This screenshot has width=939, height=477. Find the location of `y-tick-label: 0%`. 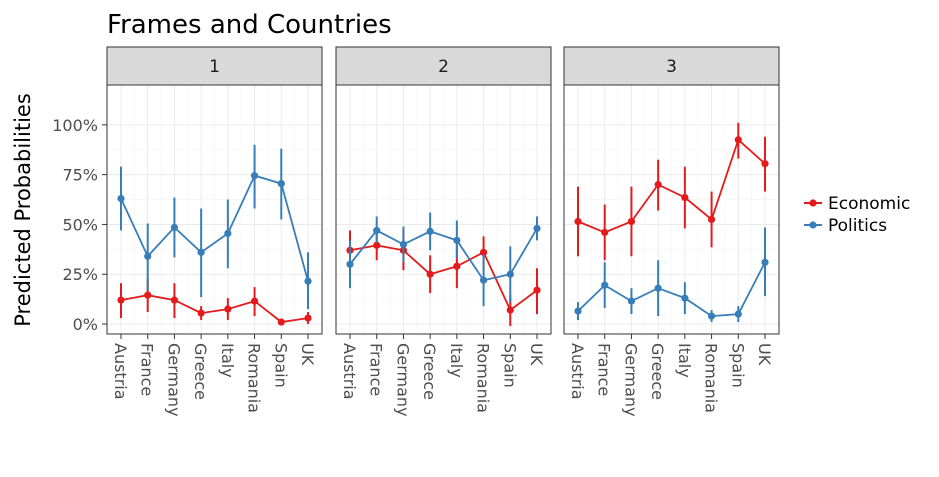

y-tick-label: 0% is located at coordinates (85, 324).